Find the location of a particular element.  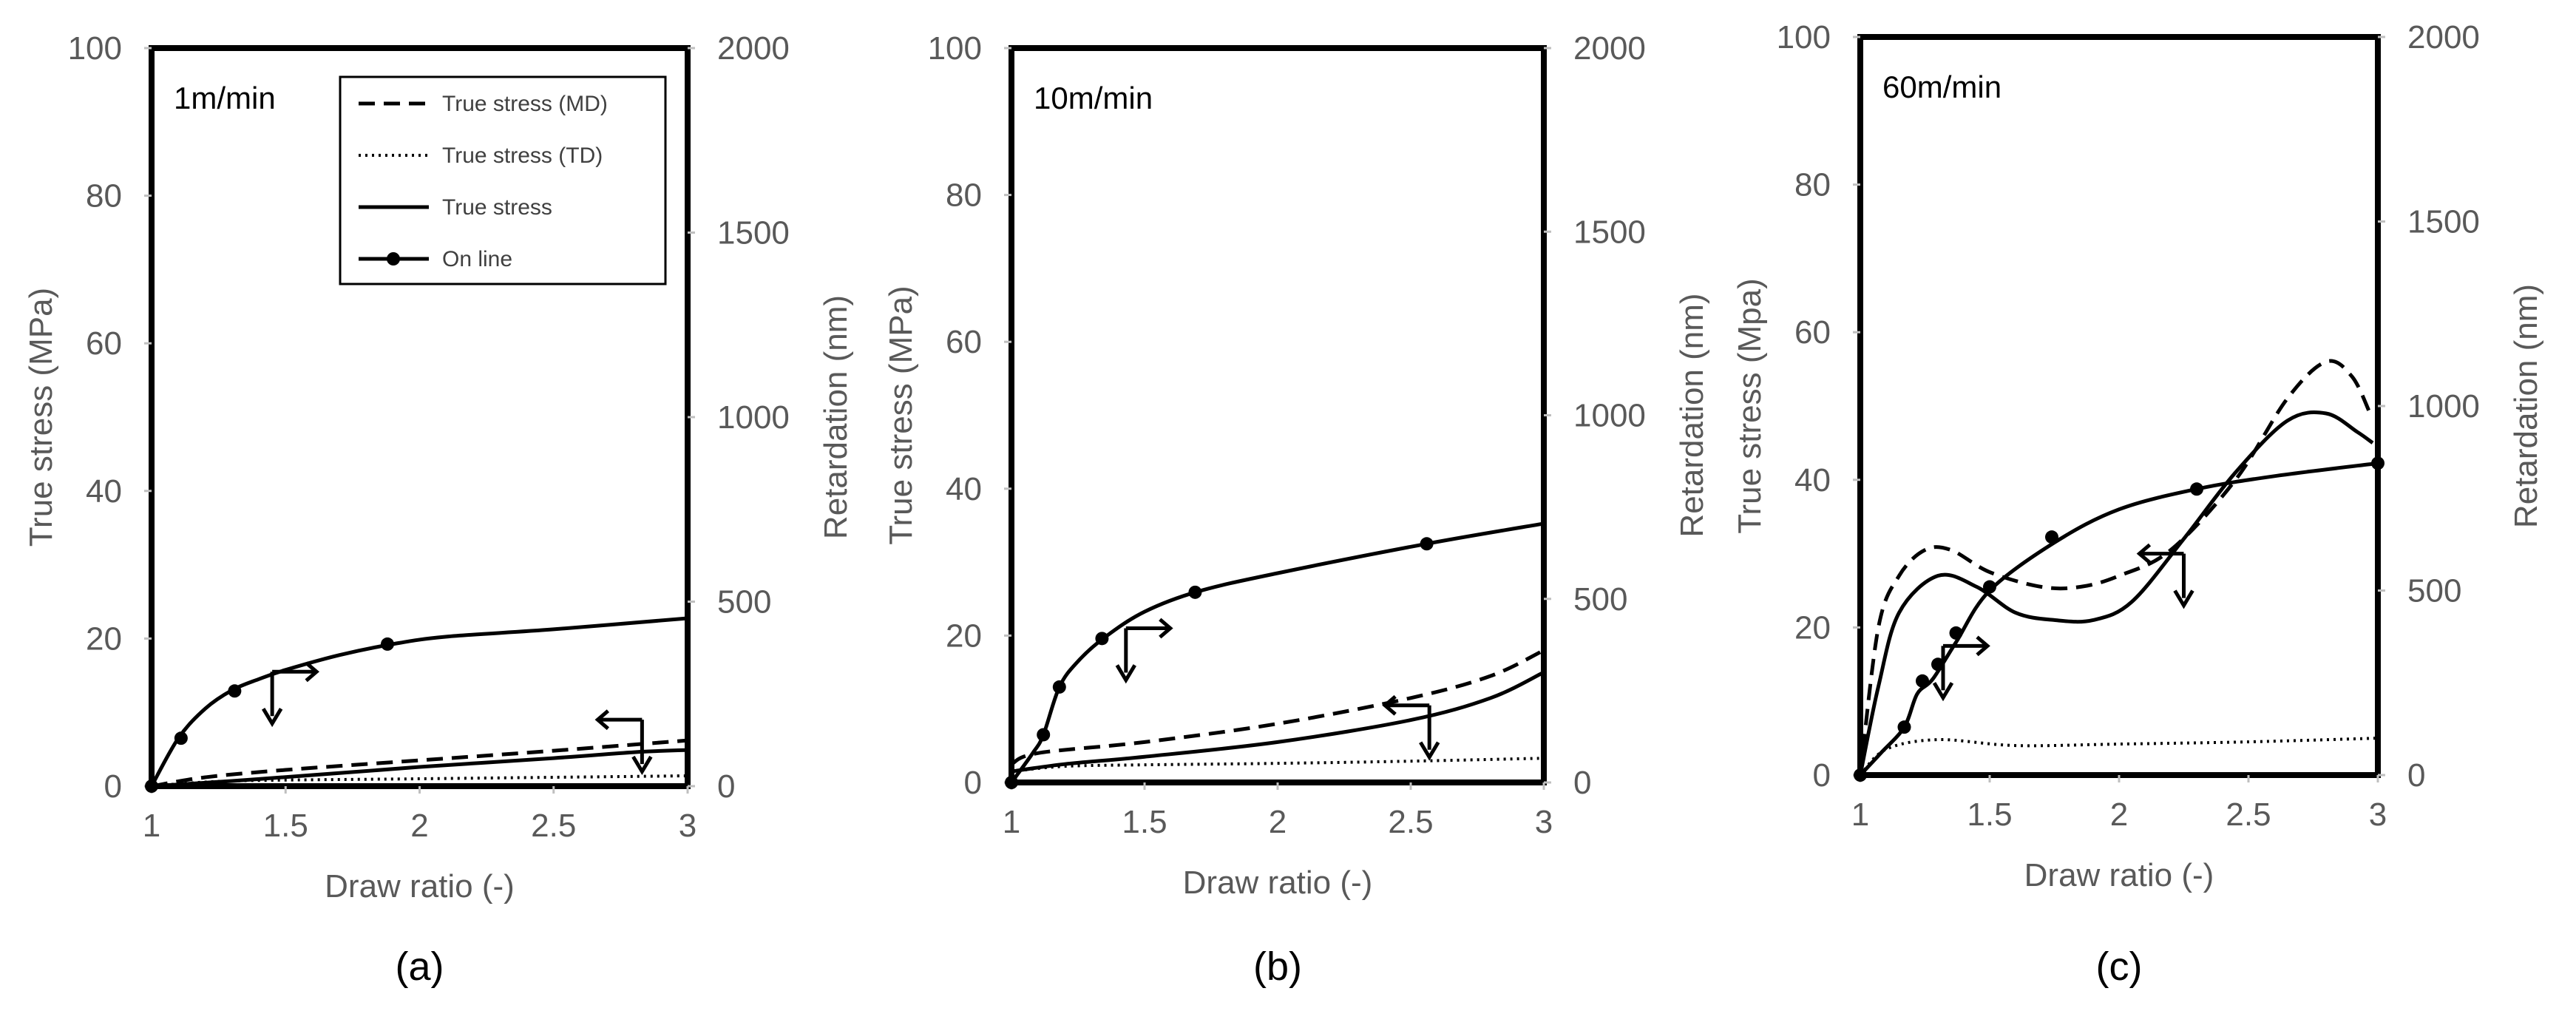

y-left-axis-title: True stress (Mpa) is located at coordinates (1750, 406).